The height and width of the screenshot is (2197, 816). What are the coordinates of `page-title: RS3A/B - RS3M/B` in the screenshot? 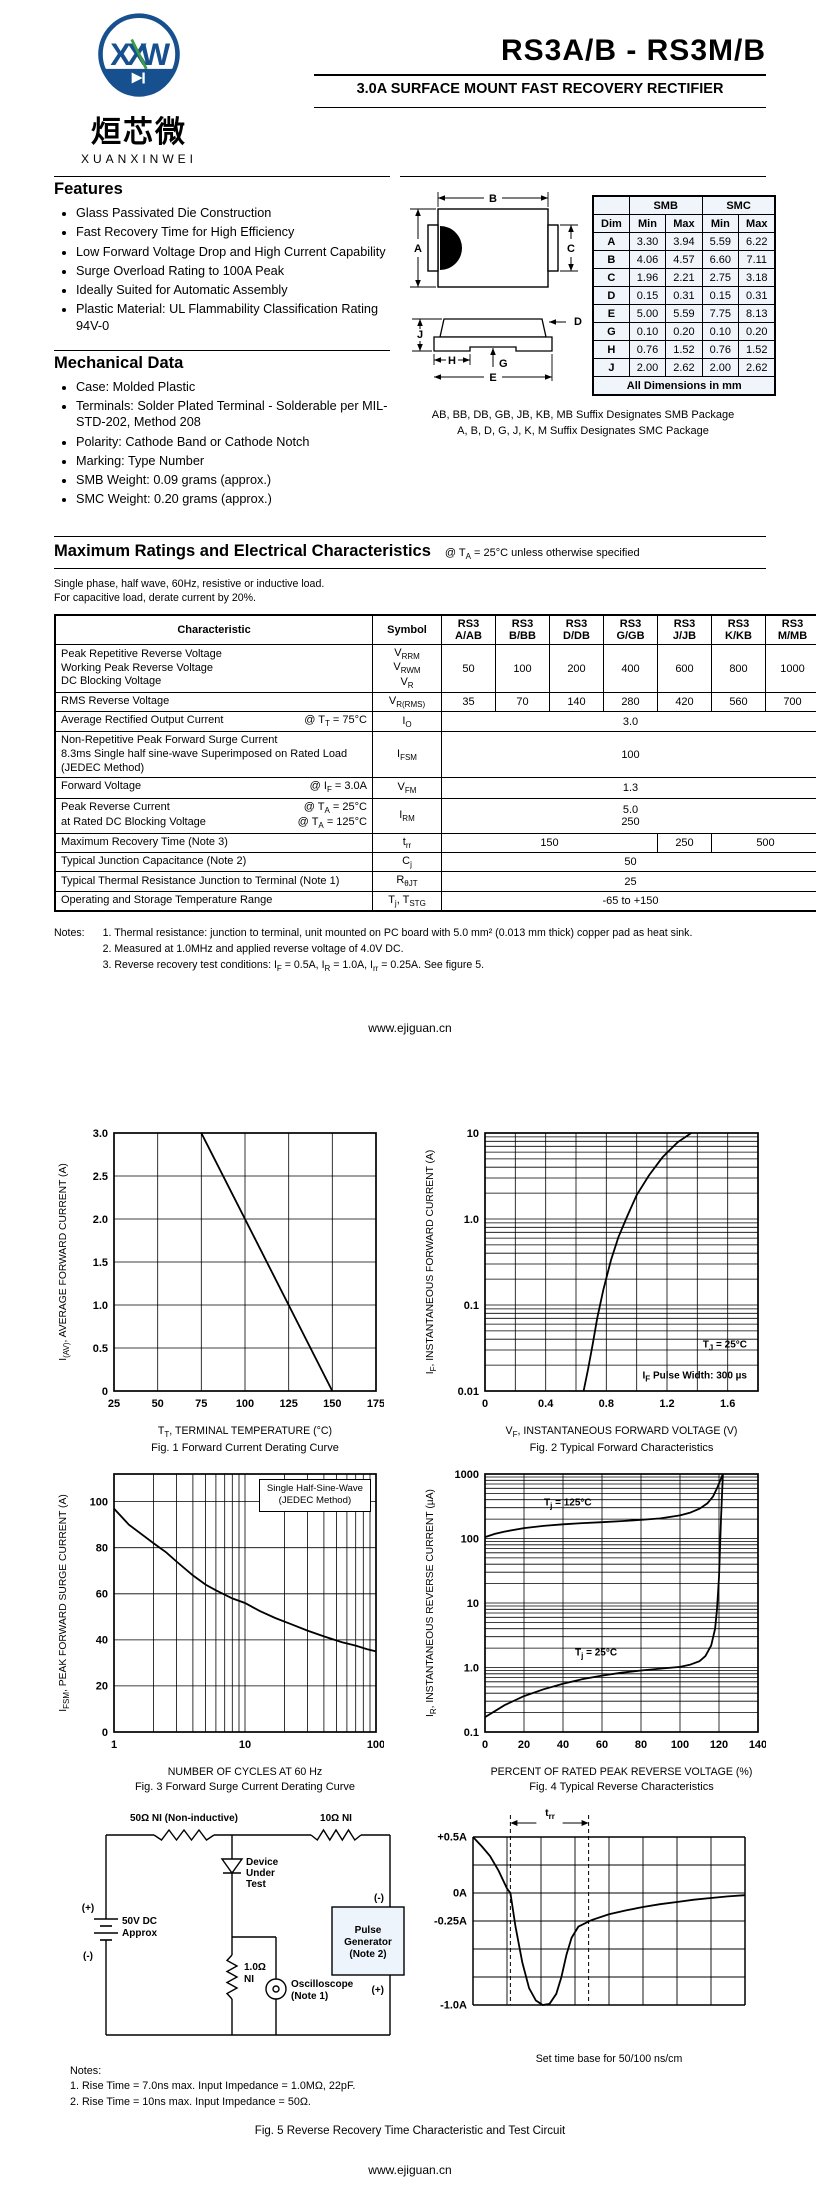 It's located at (633, 50).